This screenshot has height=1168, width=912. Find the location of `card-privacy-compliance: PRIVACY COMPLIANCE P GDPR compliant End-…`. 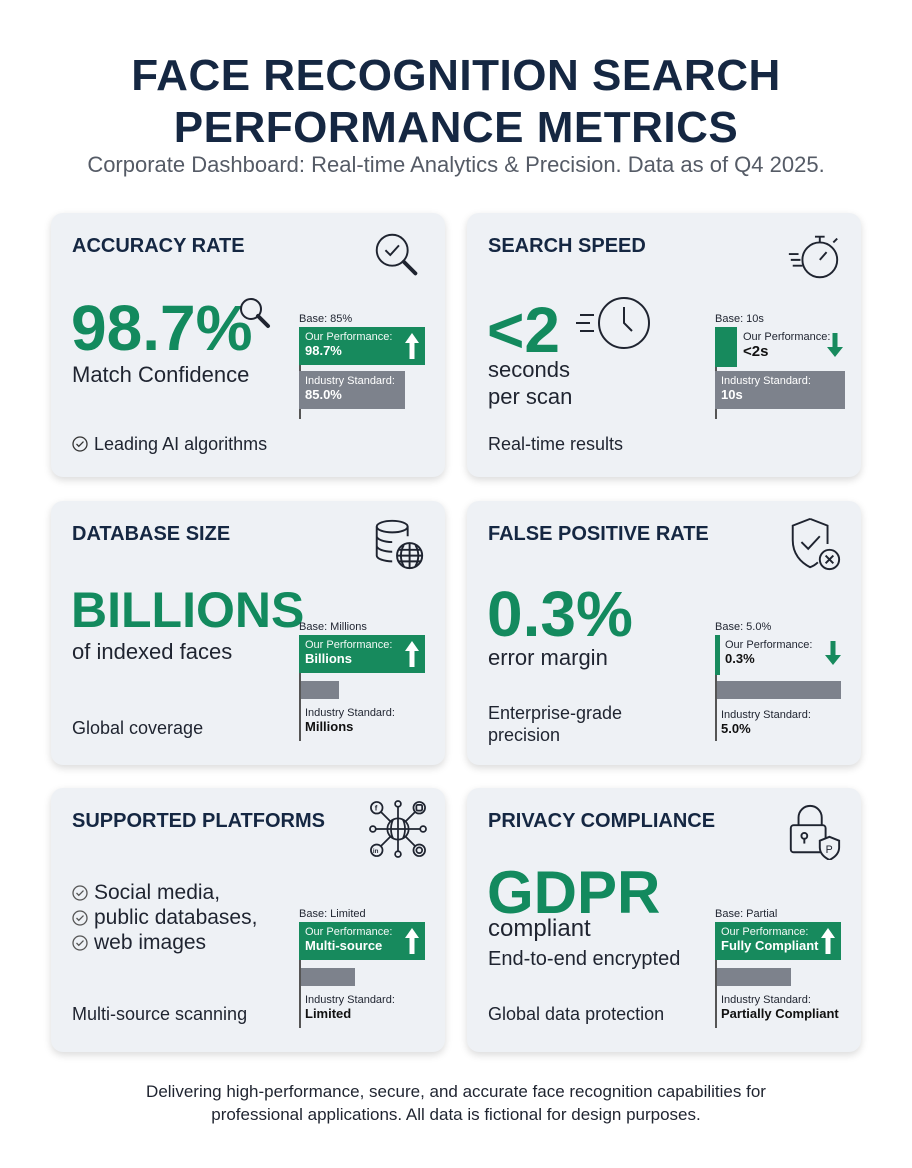

card-privacy-compliance: PRIVACY COMPLIANCE P GDPR compliant End-… is located at coordinates (664, 920).